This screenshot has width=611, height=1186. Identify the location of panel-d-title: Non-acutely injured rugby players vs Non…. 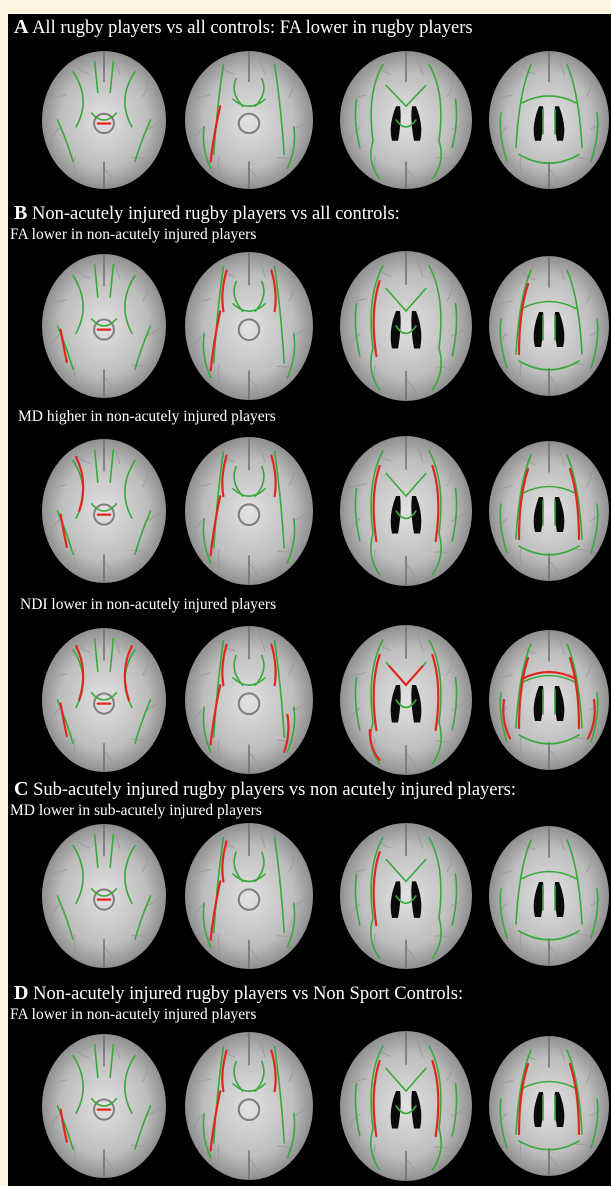
(248, 994).